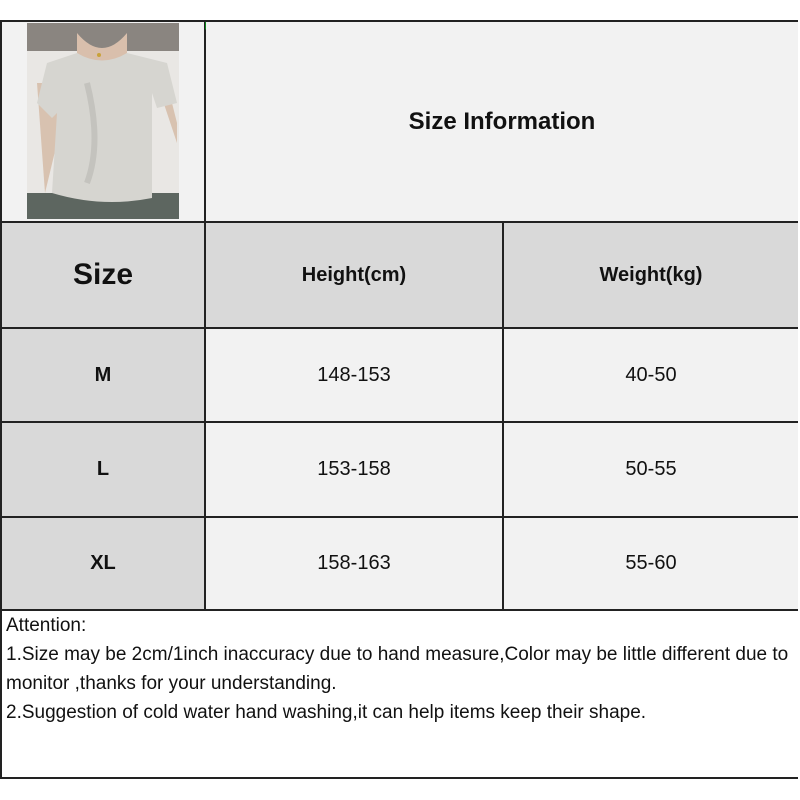  I want to click on header-height: Height(cm), so click(355, 276).